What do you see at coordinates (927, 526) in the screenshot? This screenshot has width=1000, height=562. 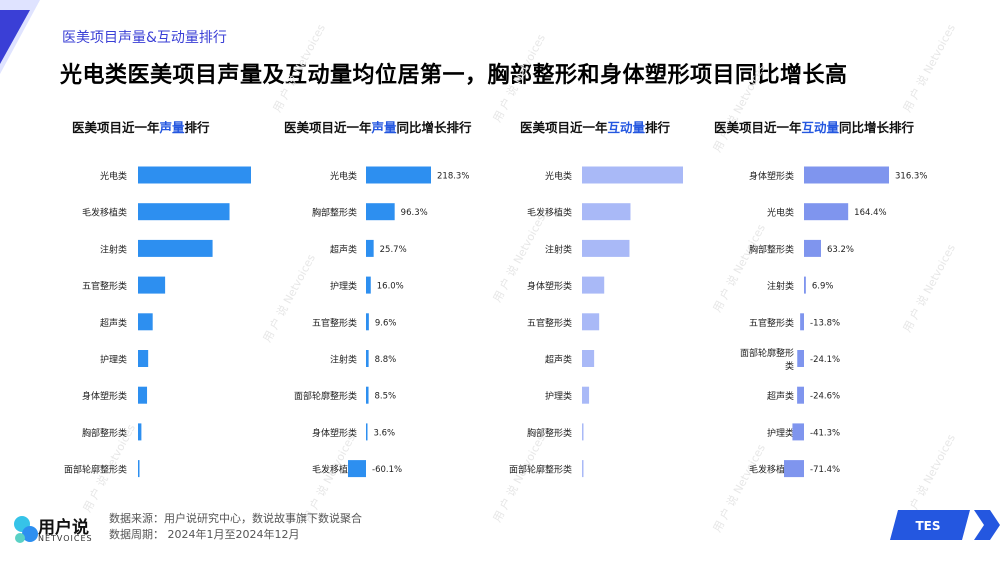 I see `badge-label: TES` at bounding box center [927, 526].